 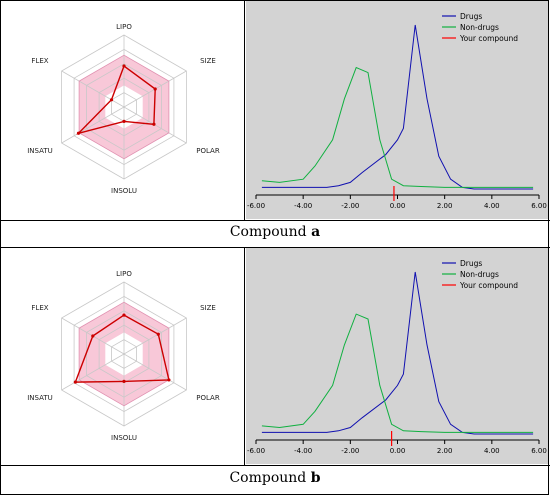 I want to click on radar-chart-a: LIPO SIZE POLAR INSOLU INSATU FLEX, so click(x=123, y=109).